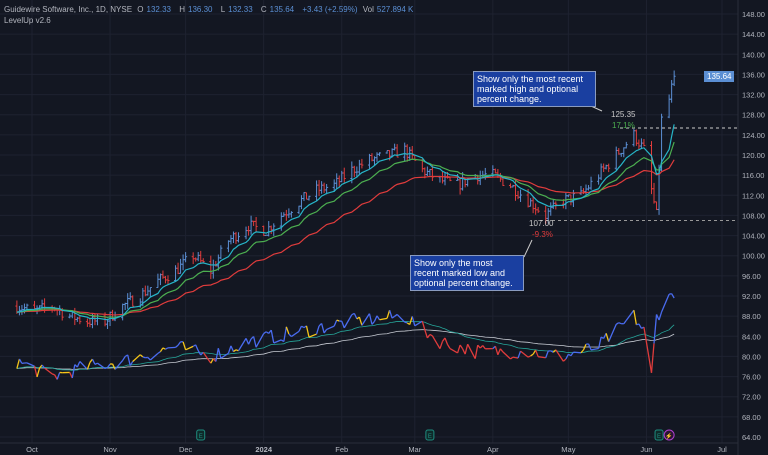 This screenshot has width=768, height=455. What do you see at coordinates (753, 236) in the screenshot?
I see `y-tick-label: 104.00` at bounding box center [753, 236].